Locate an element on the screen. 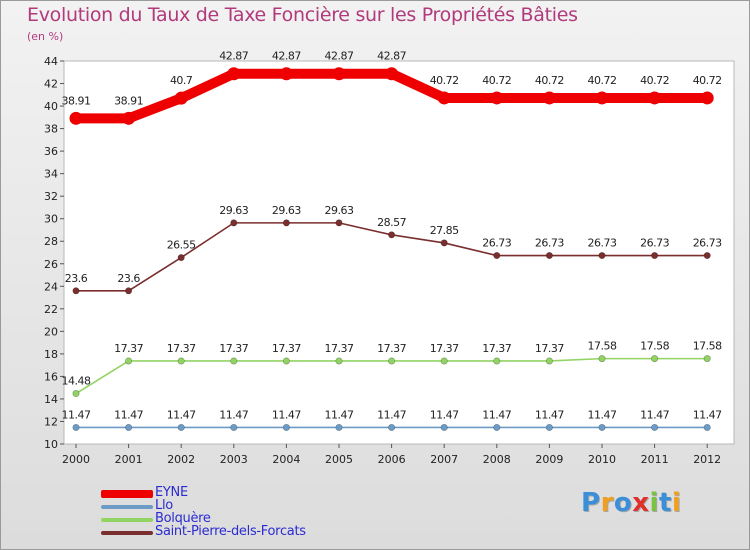 The height and width of the screenshot is (550, 750). data-label: 38.91 is located at coordinates (76, 100).